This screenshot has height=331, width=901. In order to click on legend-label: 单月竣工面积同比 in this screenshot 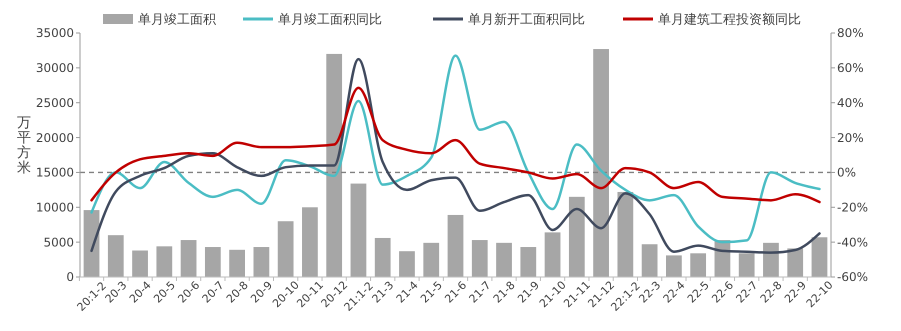, I will do `click(330, 20)`.